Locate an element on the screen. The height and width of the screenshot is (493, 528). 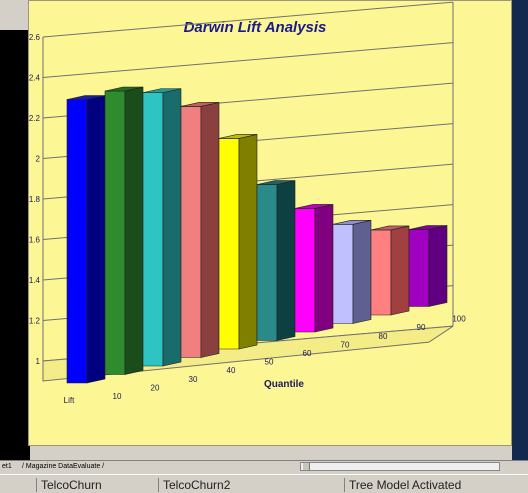
y-tick-label: 2.6 is located at coordinates (35, 37).